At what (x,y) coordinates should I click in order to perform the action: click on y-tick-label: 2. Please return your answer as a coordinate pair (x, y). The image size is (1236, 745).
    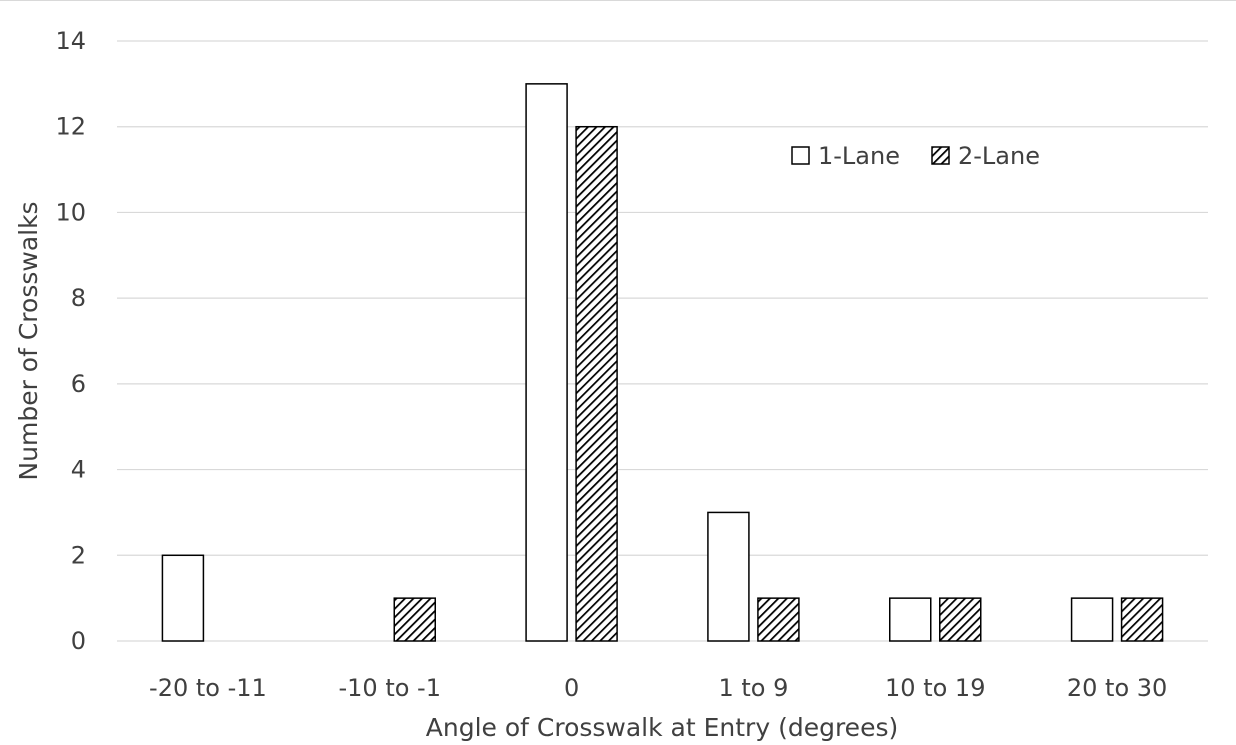
    Looking at the image, I should click on (78, 555).